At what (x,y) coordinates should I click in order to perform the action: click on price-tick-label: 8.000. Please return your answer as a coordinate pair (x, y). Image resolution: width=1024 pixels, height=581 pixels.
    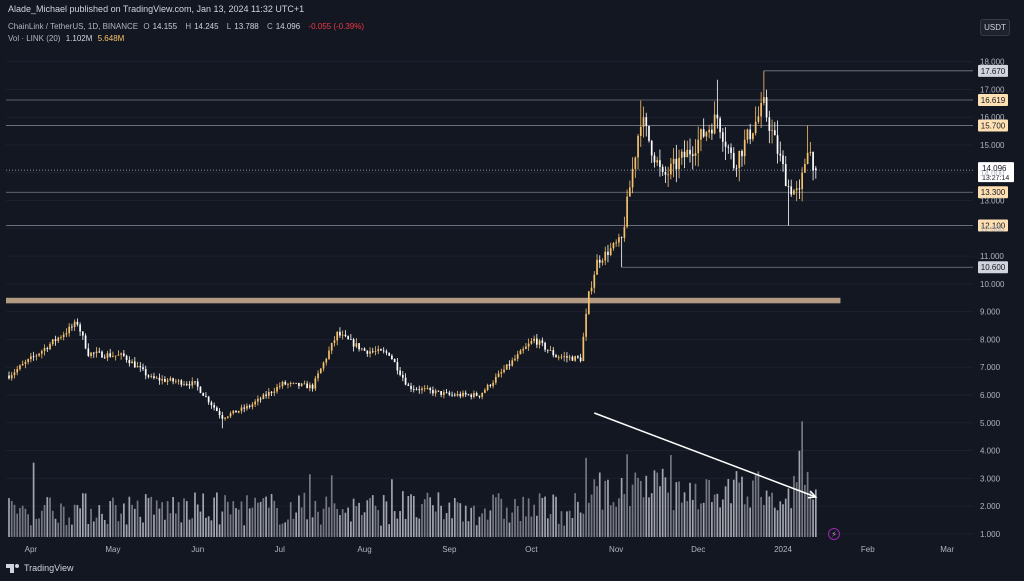
    Looking at the image, I should click on (990, 339).